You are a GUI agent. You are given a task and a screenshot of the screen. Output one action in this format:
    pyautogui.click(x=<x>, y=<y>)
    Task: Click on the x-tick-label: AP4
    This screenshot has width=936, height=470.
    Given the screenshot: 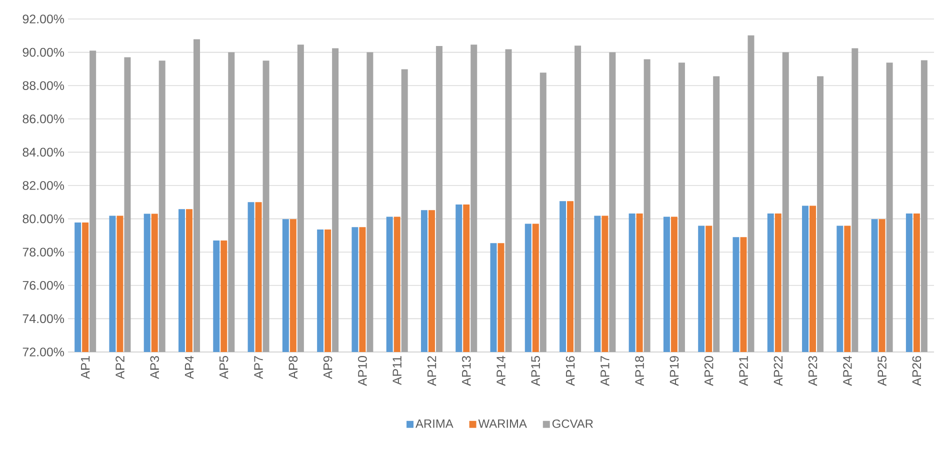 What is the action you would take?
    pyautogui.click(x=189, y=368)
    